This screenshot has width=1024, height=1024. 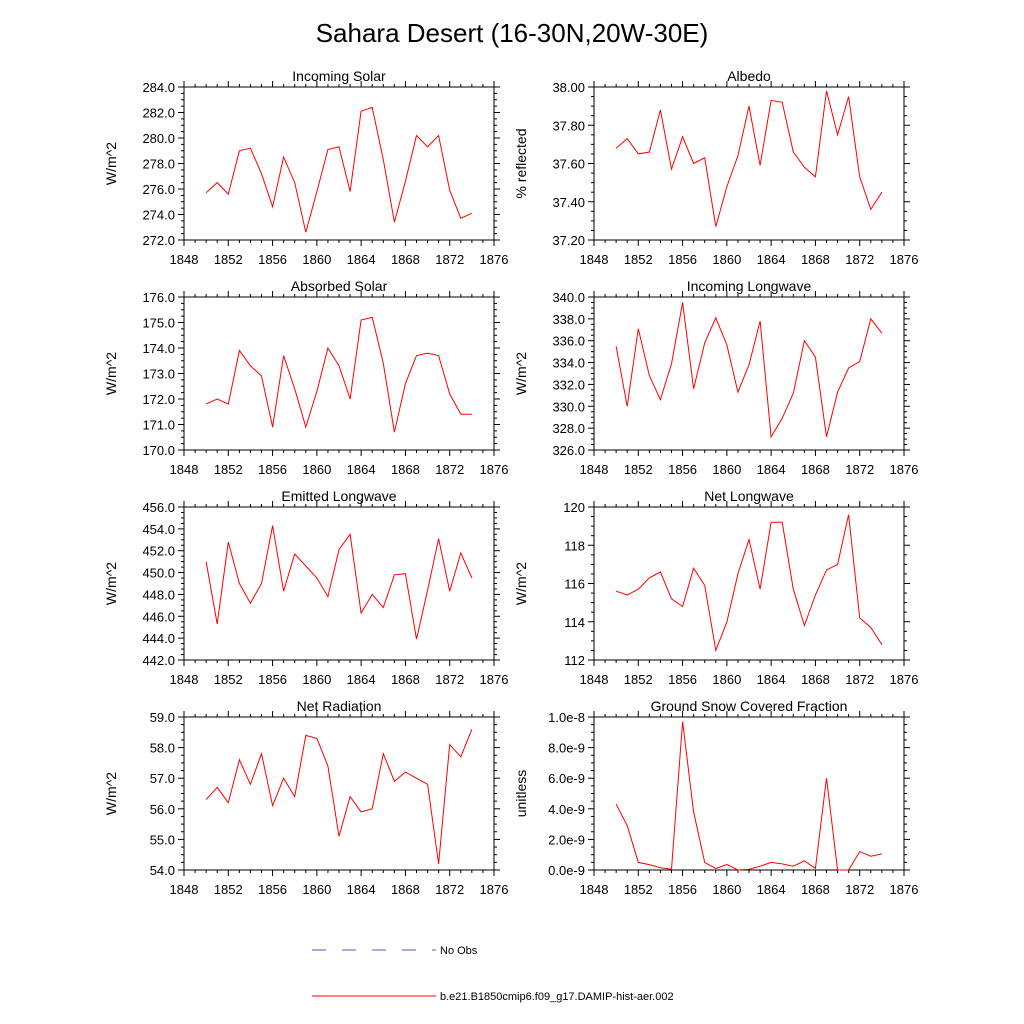 I want to click on y-tick-label: 2.0e-9, so click(x=566, y=839).